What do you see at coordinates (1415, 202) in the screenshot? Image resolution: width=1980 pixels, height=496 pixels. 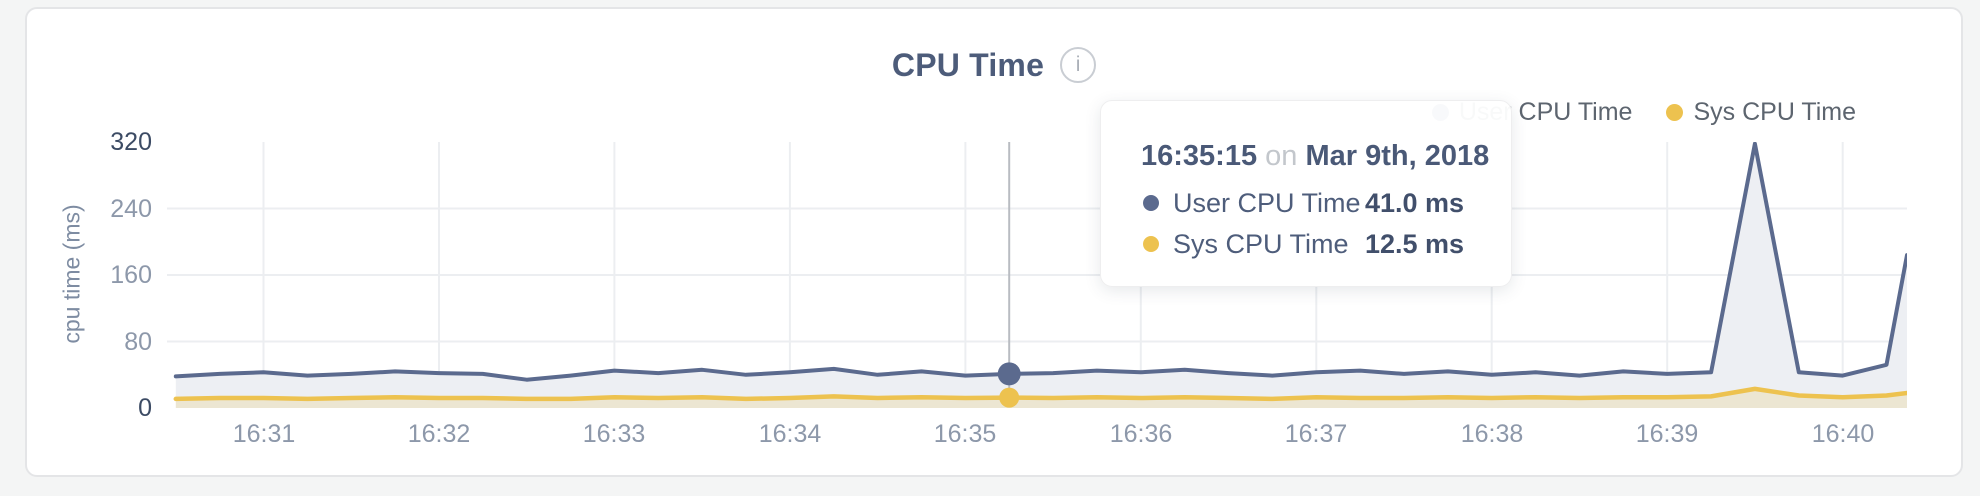 I see `tooltip-row-value: 41.0 ms` at bounding box center [1415, 202].